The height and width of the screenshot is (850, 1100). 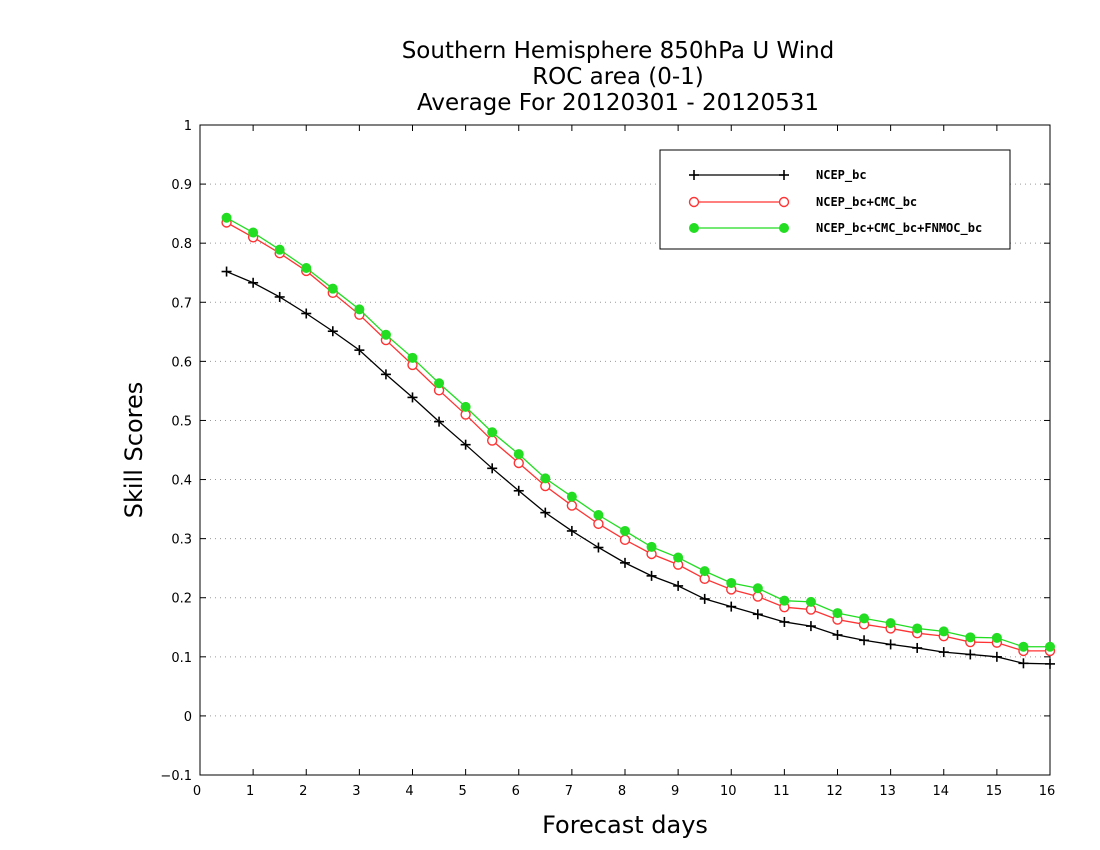 I want to click on y-tick-label: 0.3, so click(x=181, y=540).